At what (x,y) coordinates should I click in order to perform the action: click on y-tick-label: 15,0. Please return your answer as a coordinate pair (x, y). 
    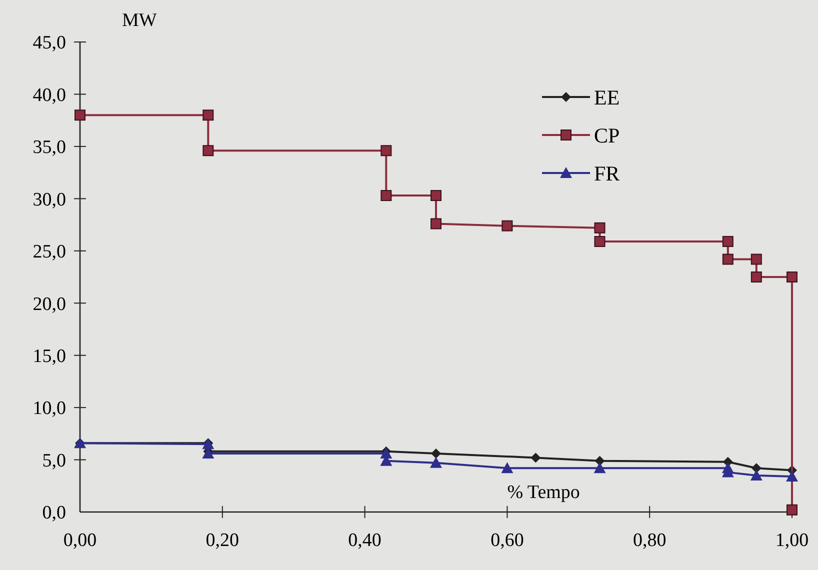
    Looking at the image, I should click on (49, 356).